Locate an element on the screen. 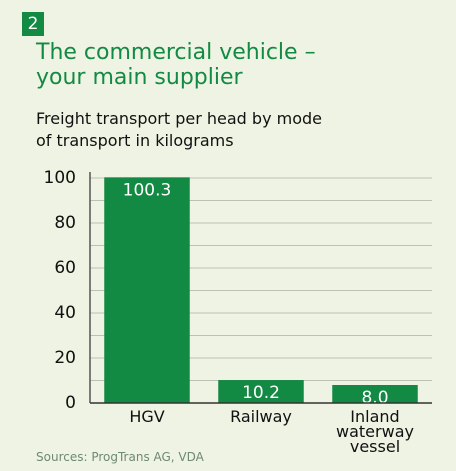  x-tick-label: Inland waterway vessel is located at coordinates (375, 431).